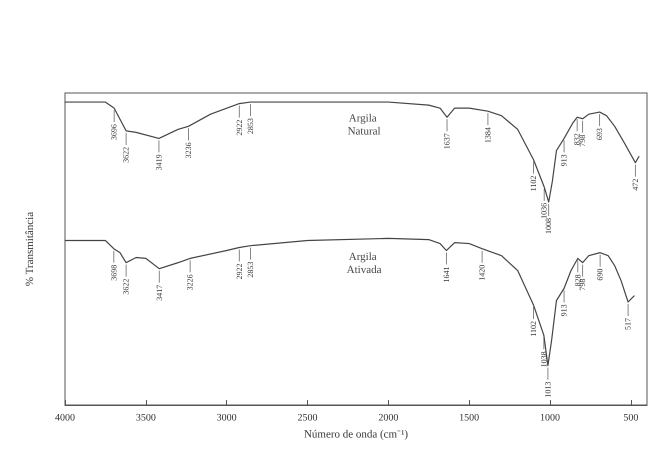 This screenshot has width=670, height=475. I want to click on annotation: 3236, so click(189, 150).